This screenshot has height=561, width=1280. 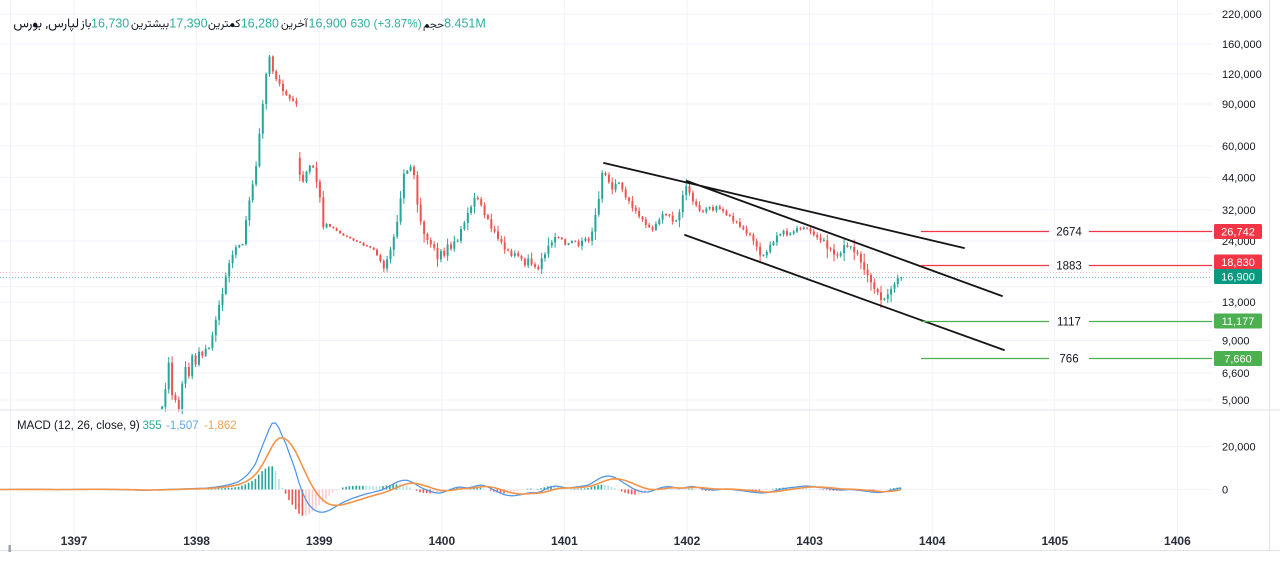 What do you see at coordinates (188, 24) in the screenshot?
I see `svg-text: 17,390` at bounding box center [188, 24].